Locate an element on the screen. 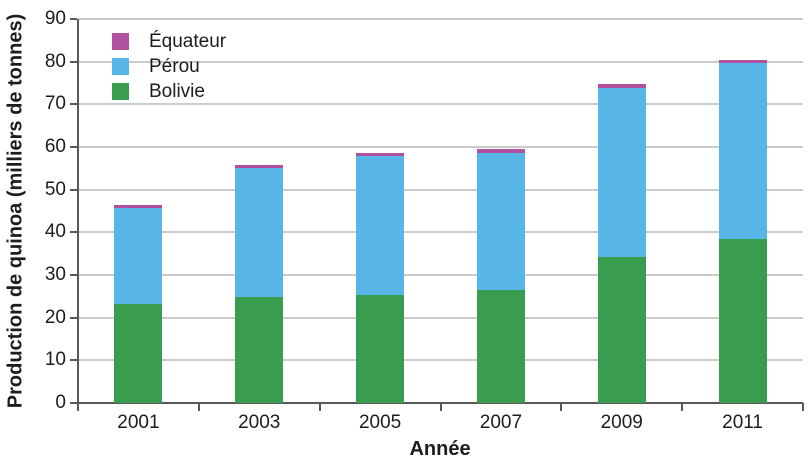 Image resolution: width=810 pixels, height=476 pixels. x-axis-line is located at coordinates (436, 403).